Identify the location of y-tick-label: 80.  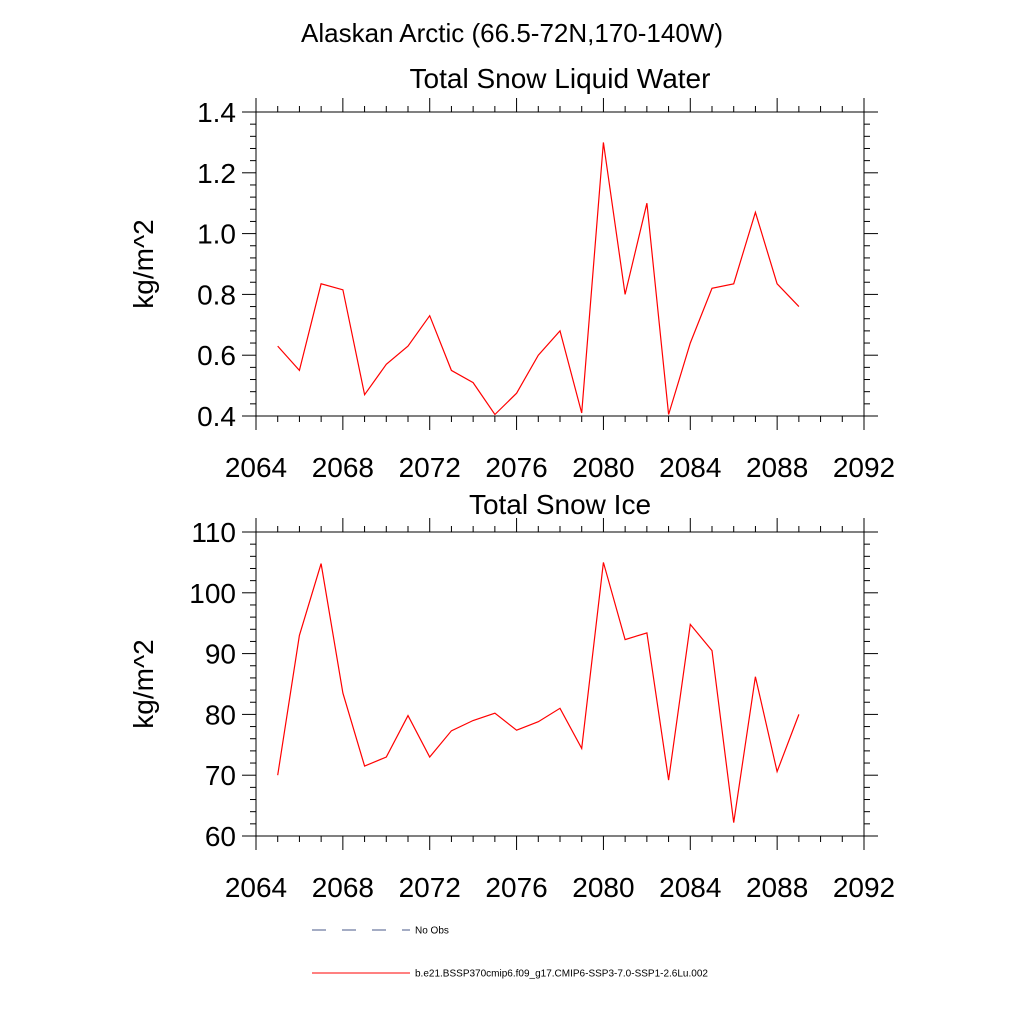
(220, 714).